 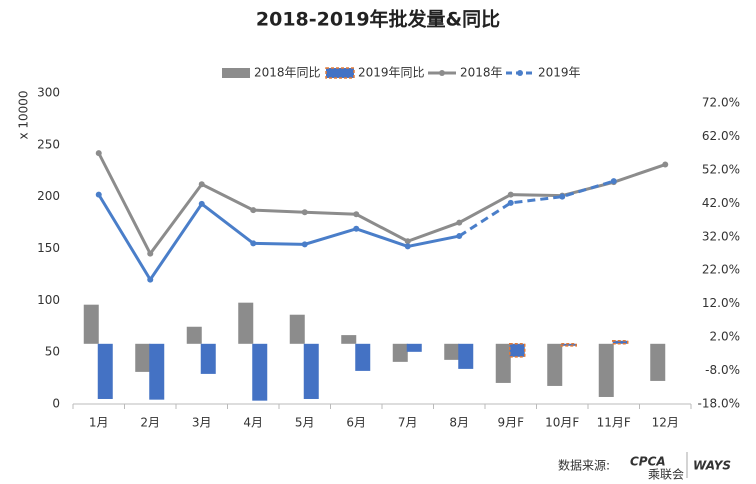 What do you see at coordinates (721, 203) in the screenshot?
I see `y2-tick-label: 42.0%` at bounding box center [721, 203].